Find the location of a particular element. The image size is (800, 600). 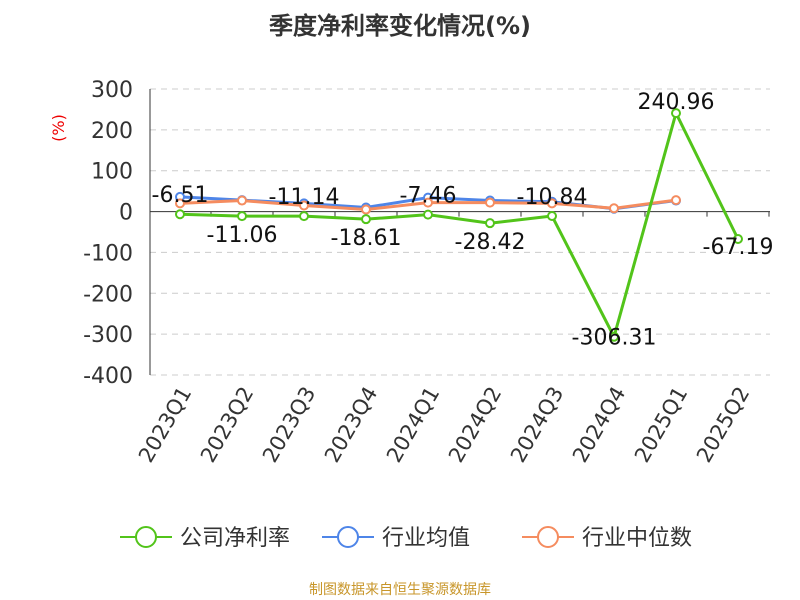

y-tick-label: -200 is located at coordinates (108, 294).